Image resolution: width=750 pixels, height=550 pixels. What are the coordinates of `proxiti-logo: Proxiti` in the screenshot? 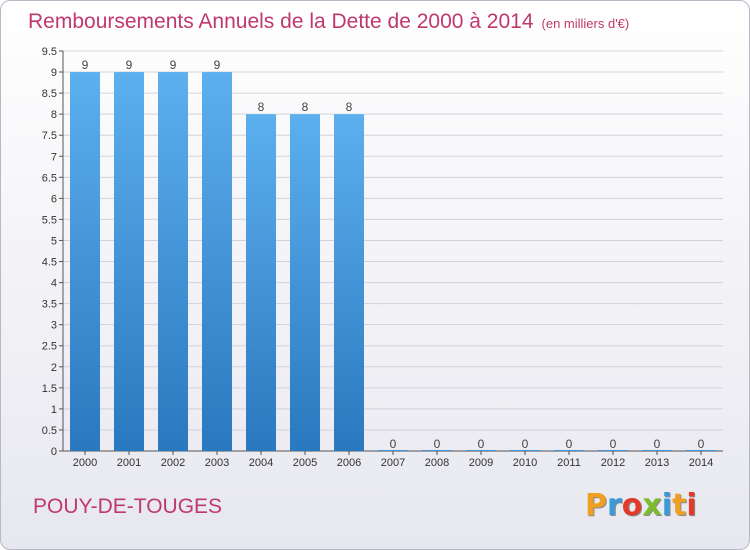 It's located at (641, 505).